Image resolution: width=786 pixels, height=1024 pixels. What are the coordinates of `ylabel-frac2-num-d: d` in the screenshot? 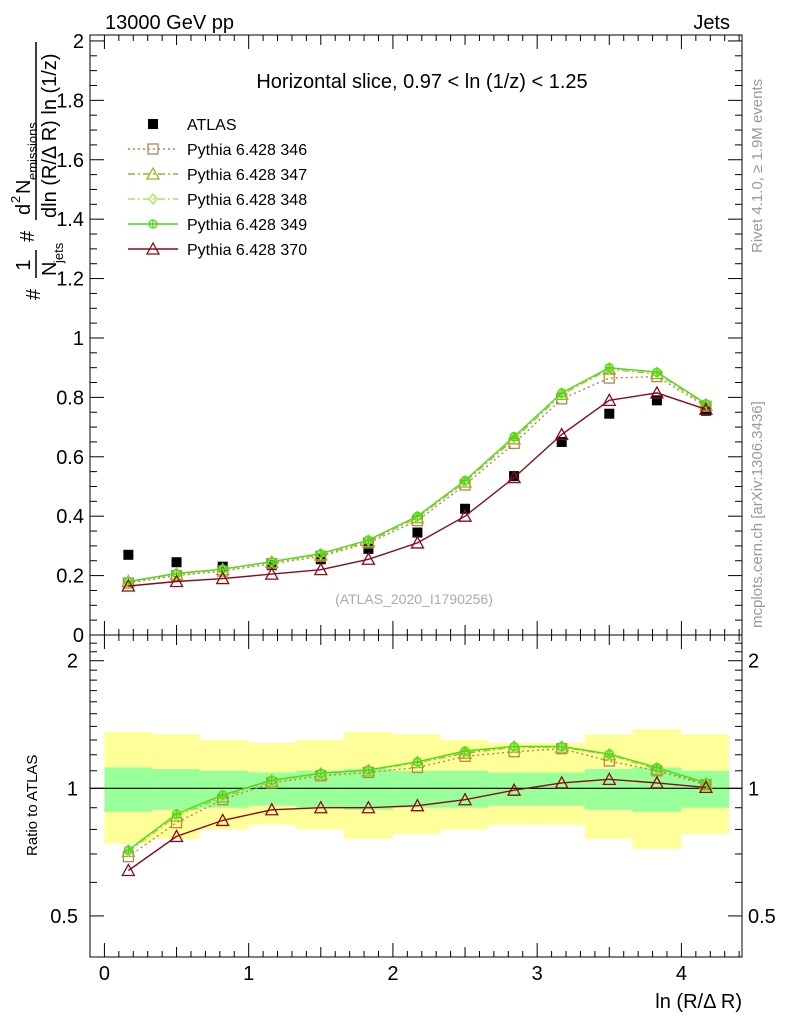 It's located at (24, 209).